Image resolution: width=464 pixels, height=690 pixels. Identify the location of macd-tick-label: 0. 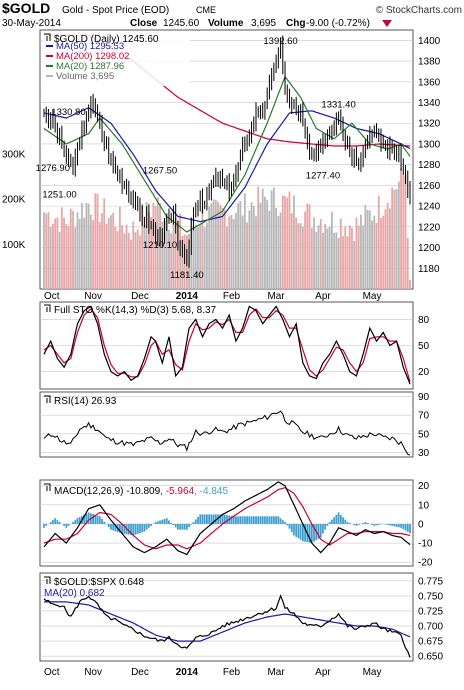
(421, 524).